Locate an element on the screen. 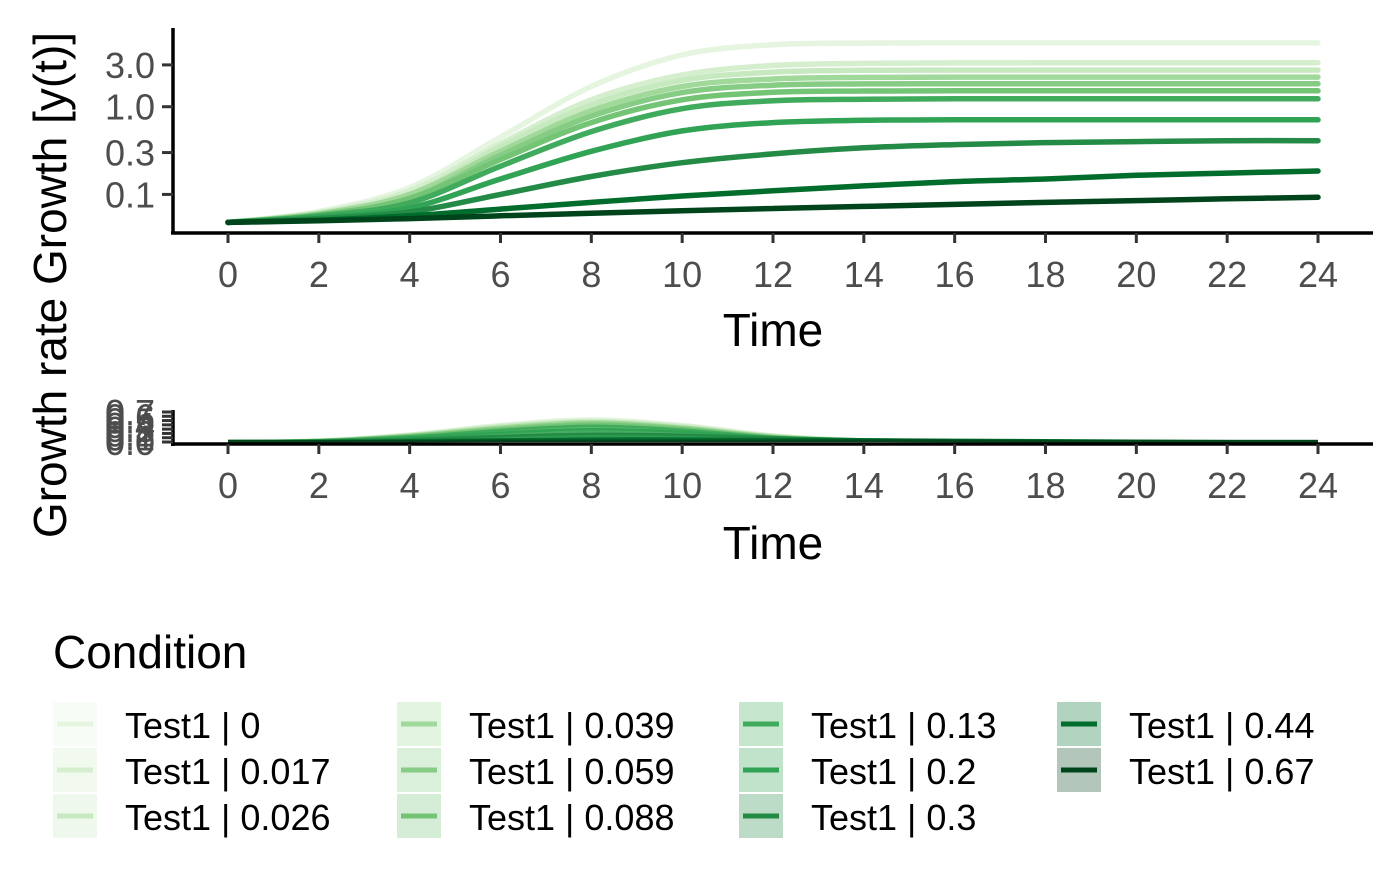 This screenshot has height=871, width=1400. bottom-x-axis-label: Time is located at coordinates (773, 543).